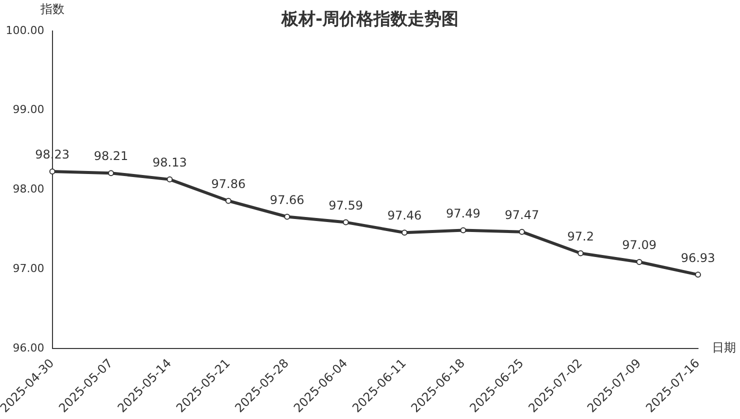 The image size is (740, 419). Describe the element at coordinates (369, 19) in the screenshot. I see `chart-title: 板材-周价格指数走势图` at that location.